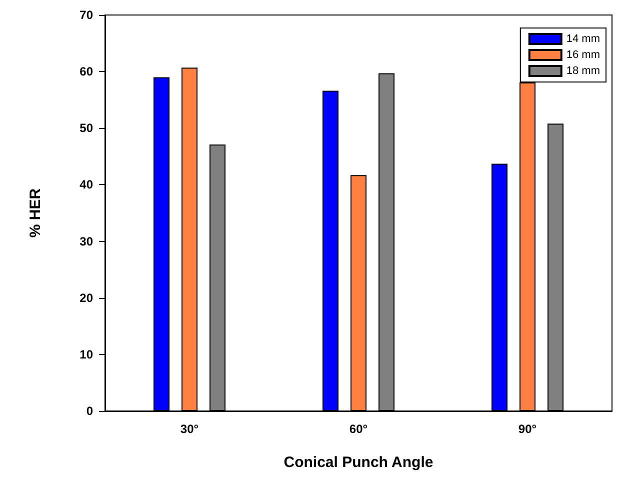  Describe the element at coordinates (35, 213) in the screenshot. I see `y-axis-title: % HER` at that location.